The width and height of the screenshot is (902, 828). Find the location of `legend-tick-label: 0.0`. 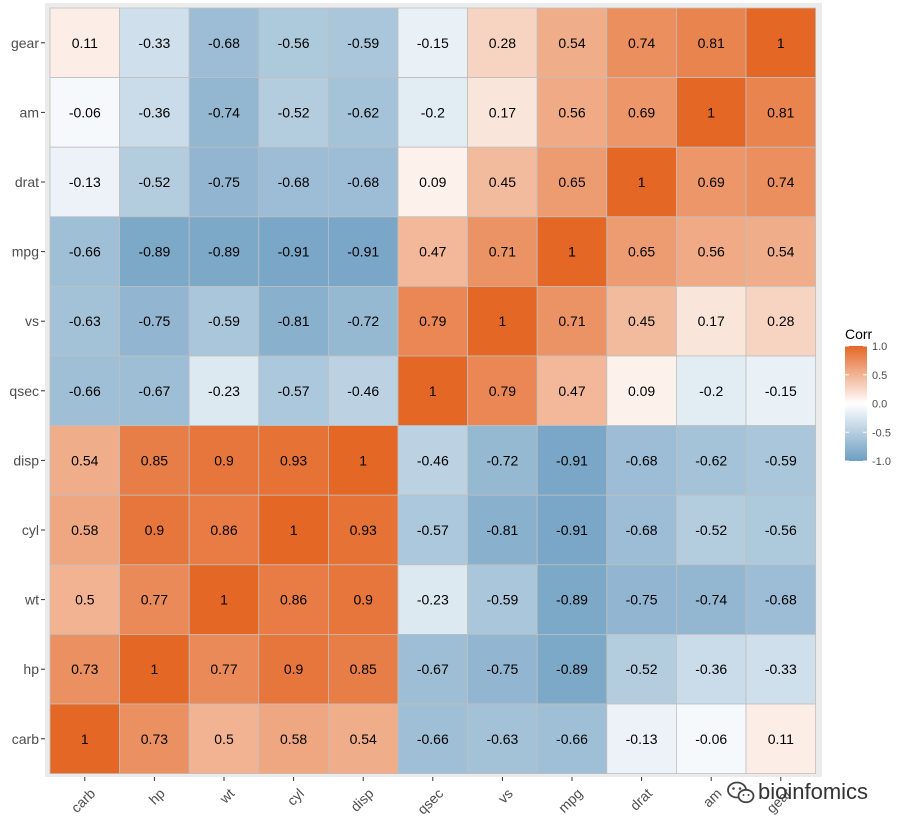

legend-tick-label: 0.0 is located at coordinates (879, 405).